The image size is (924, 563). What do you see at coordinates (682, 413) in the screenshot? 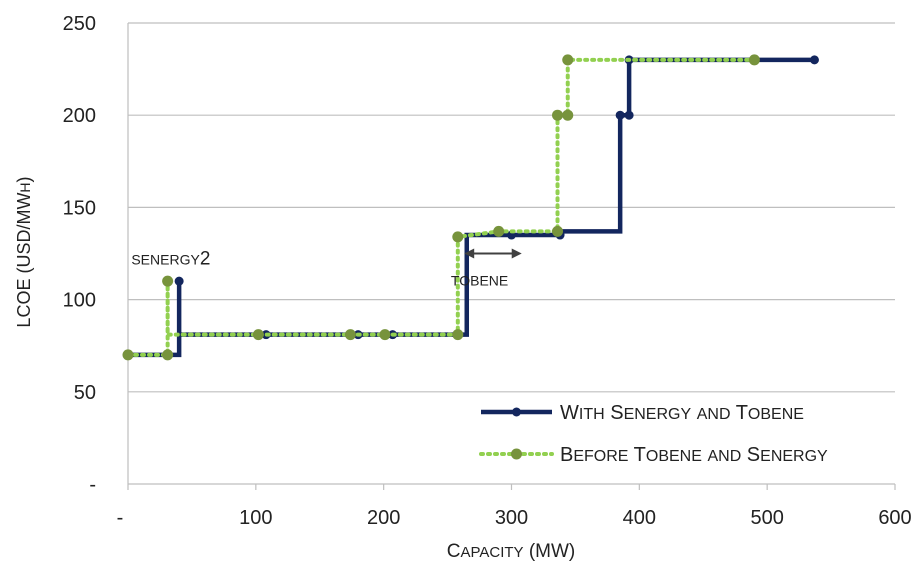
I see `legend-label: WITH SENERGY AND TOBENE` at bounding box center [682, 413].